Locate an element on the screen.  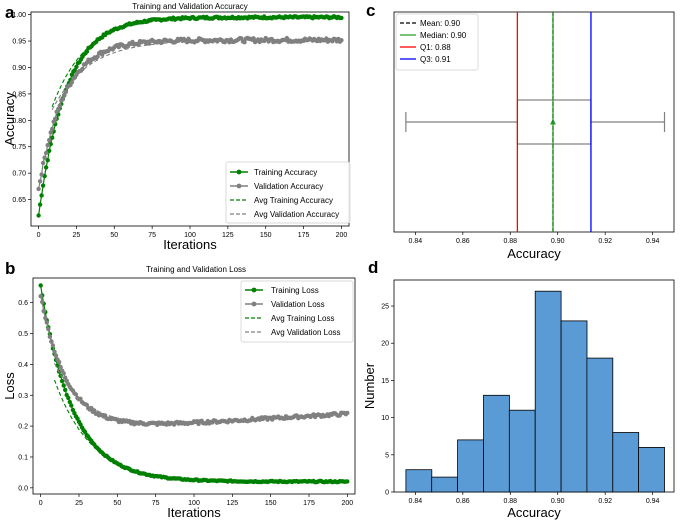
chart-a-legend-box is located at coordinates (288, 192).